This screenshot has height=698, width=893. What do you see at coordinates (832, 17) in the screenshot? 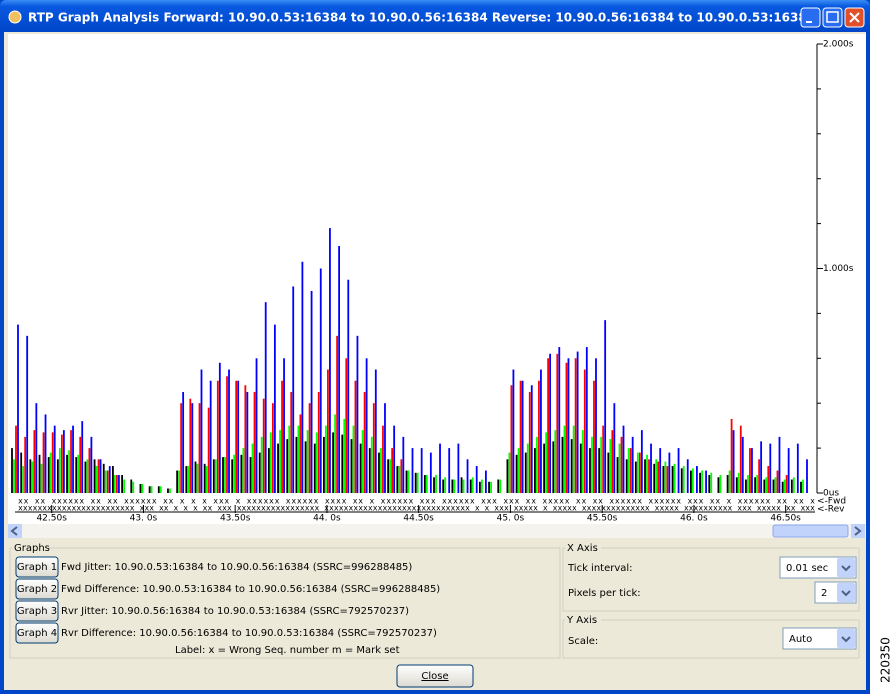
I see `maximize-button` at bounding box center [832, 17].